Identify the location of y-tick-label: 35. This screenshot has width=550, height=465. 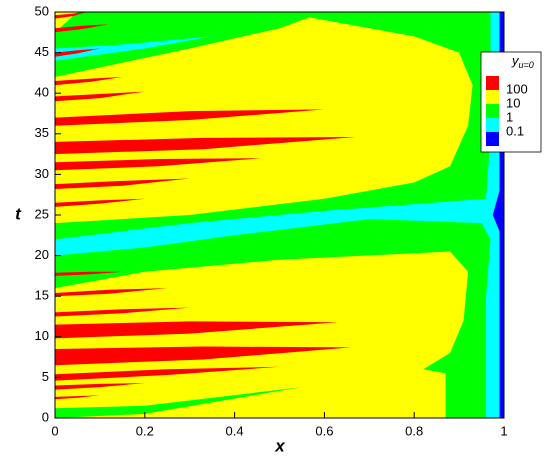
(42, 132).